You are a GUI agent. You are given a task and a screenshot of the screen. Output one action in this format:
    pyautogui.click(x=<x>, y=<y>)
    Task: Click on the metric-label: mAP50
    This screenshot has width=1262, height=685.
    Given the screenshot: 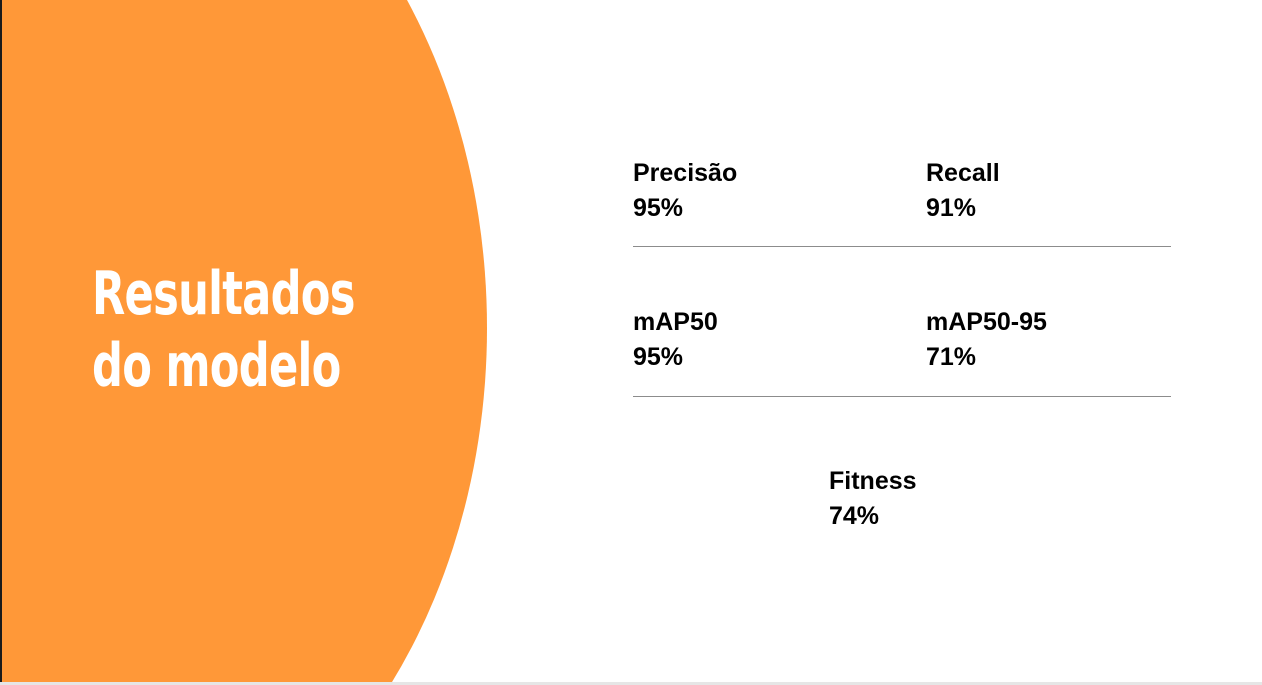 What is the action you would take?
    pyautogui.click(x=675, y=322)
    